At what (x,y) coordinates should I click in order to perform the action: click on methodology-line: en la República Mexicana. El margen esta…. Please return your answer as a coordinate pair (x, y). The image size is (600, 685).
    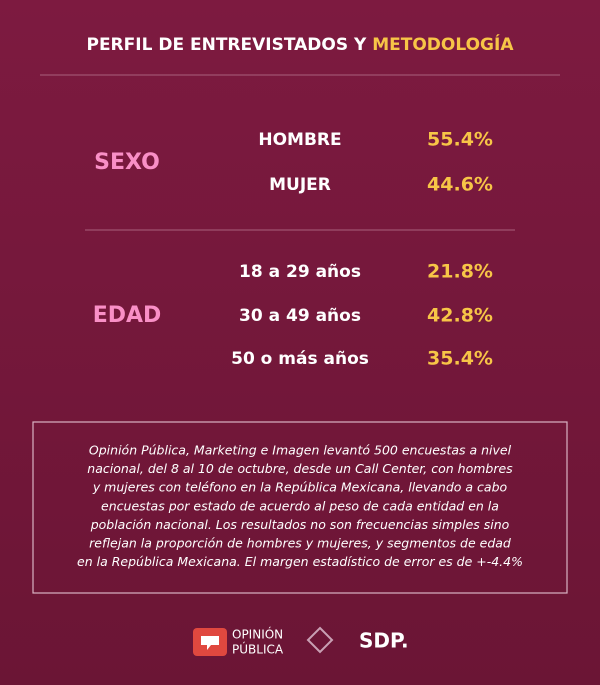
    Looking at the image, I should click on (300, 561).